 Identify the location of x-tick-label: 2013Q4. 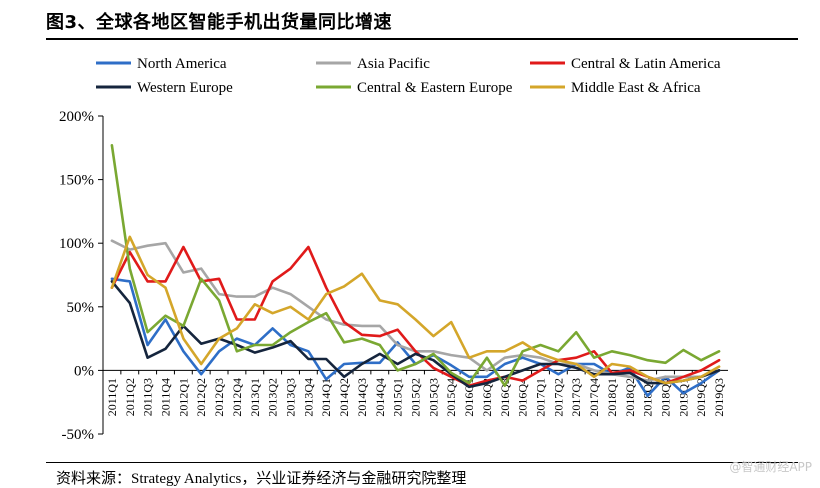
(308, 397).